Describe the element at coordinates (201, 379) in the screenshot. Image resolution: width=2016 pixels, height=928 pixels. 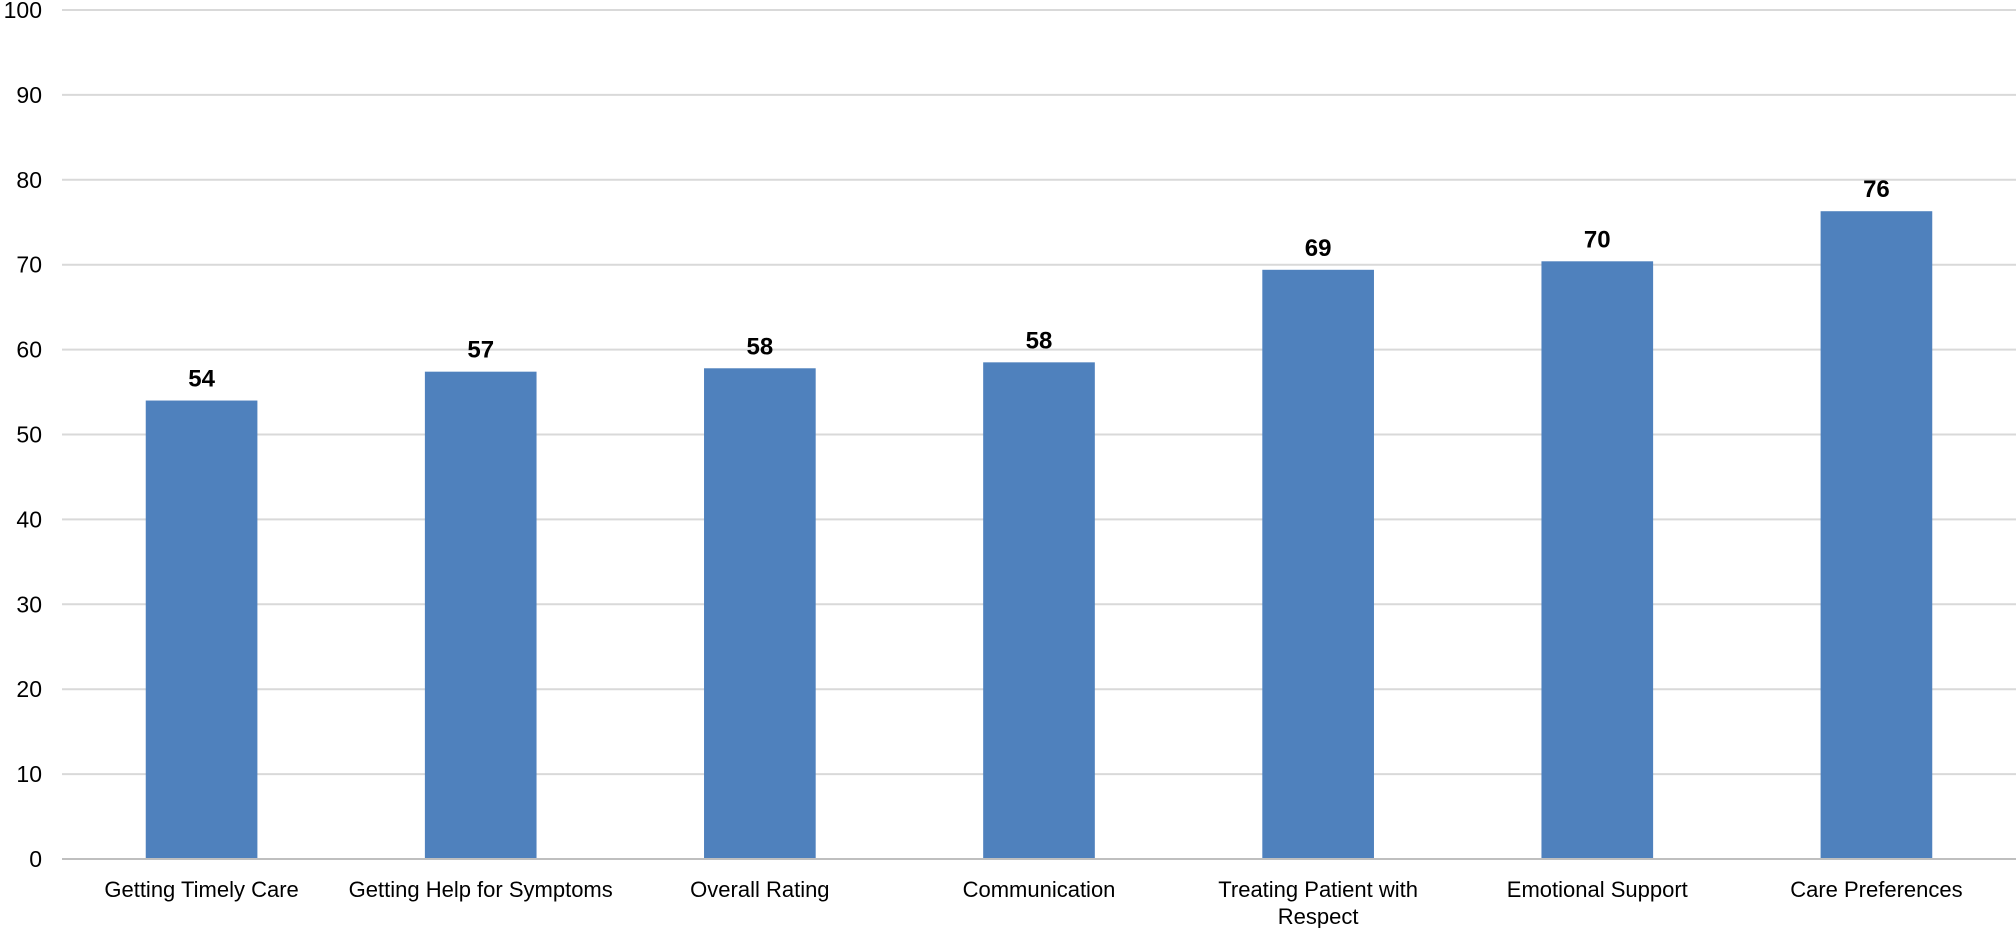
I see `data-label: 54` at that location.